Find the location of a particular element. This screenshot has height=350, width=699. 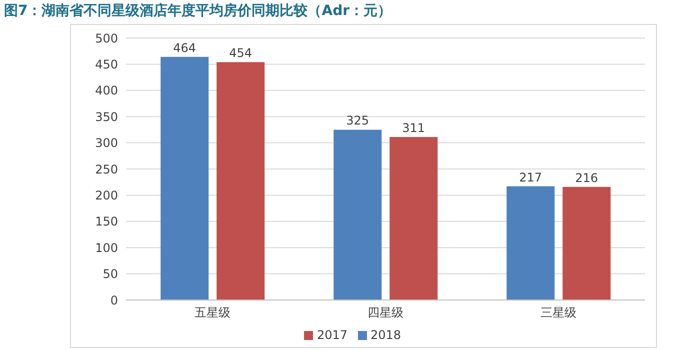

y-tick-label: 100 is located at coordinates (106, 247).